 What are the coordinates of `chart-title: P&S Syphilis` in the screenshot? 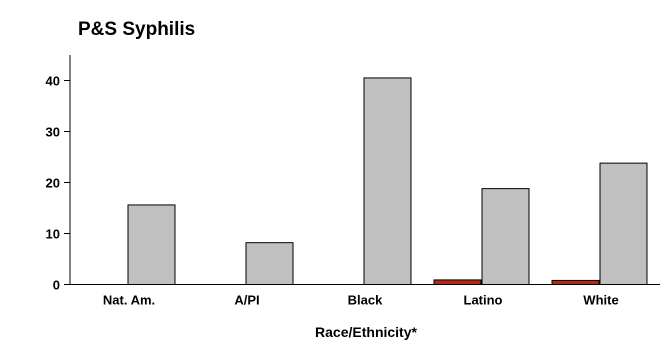 It's located at (136, 29).